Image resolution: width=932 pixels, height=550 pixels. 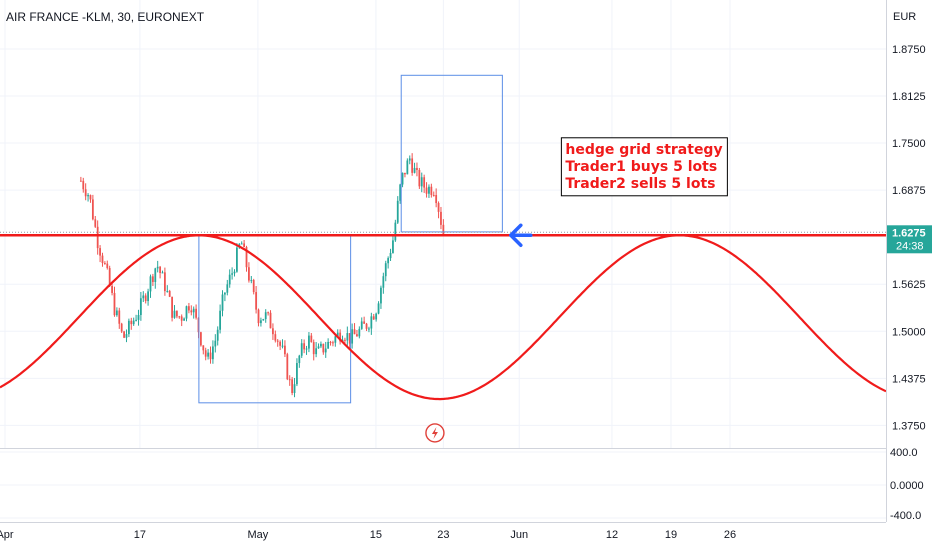 What do you see at coordinates (443, 535) in the screenshot?
I see `time-tick-label: 23` at bounding box center [443, 535].